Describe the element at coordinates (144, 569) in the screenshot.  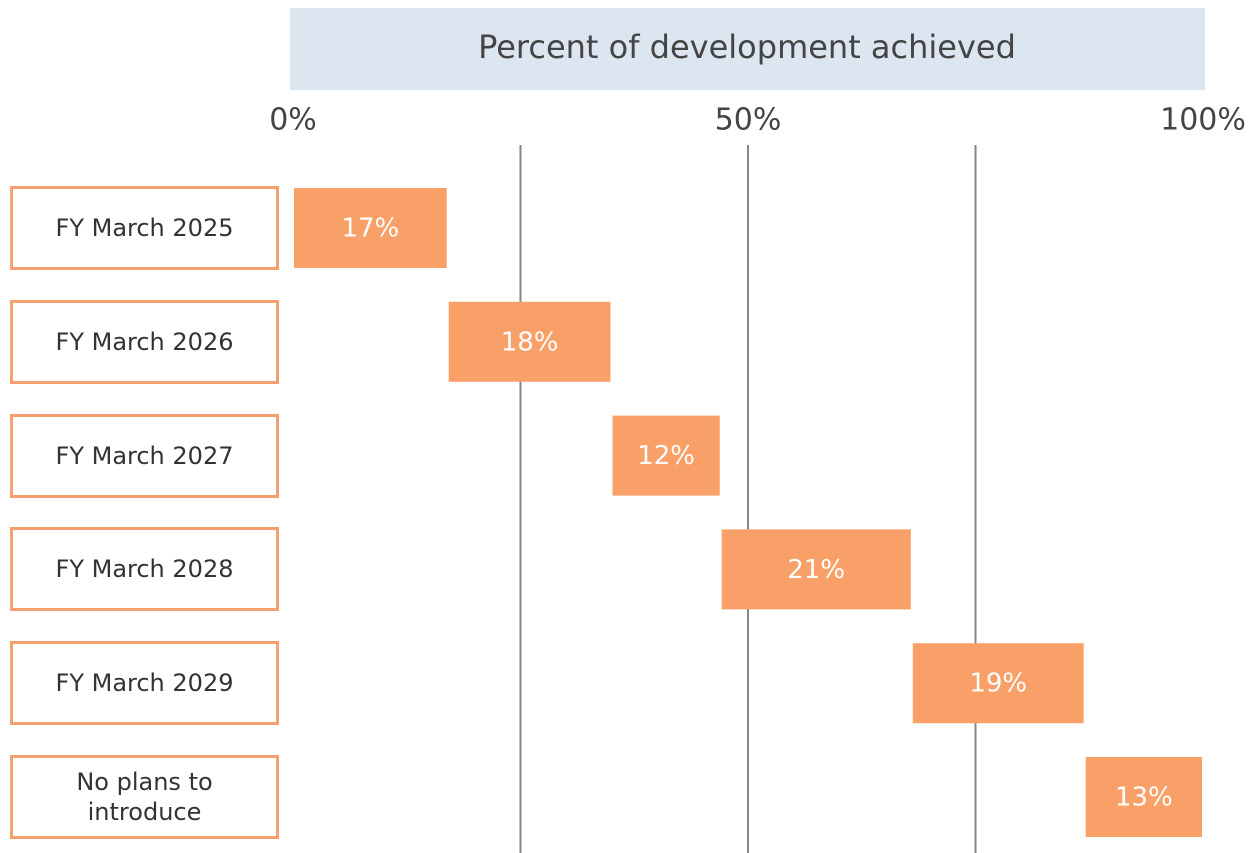
I see `category-label: FY March 2028` at that location.